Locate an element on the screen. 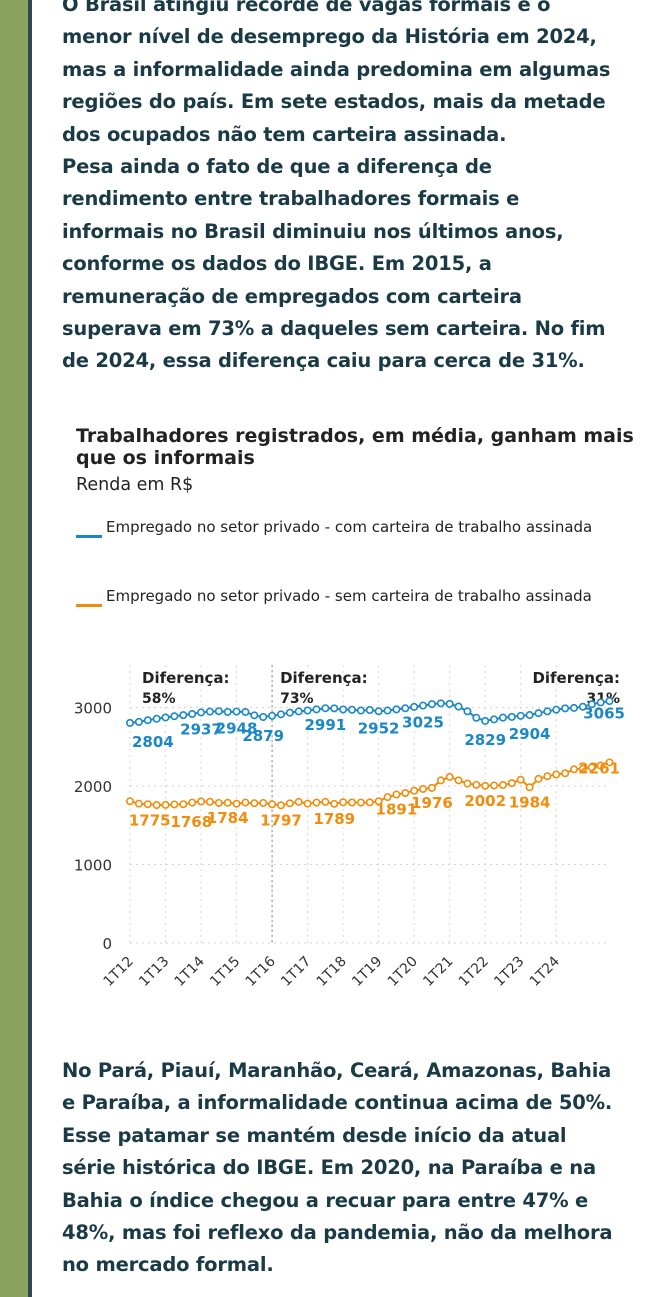  data-label-informal: 1891 is located at coordinates (397, 810).